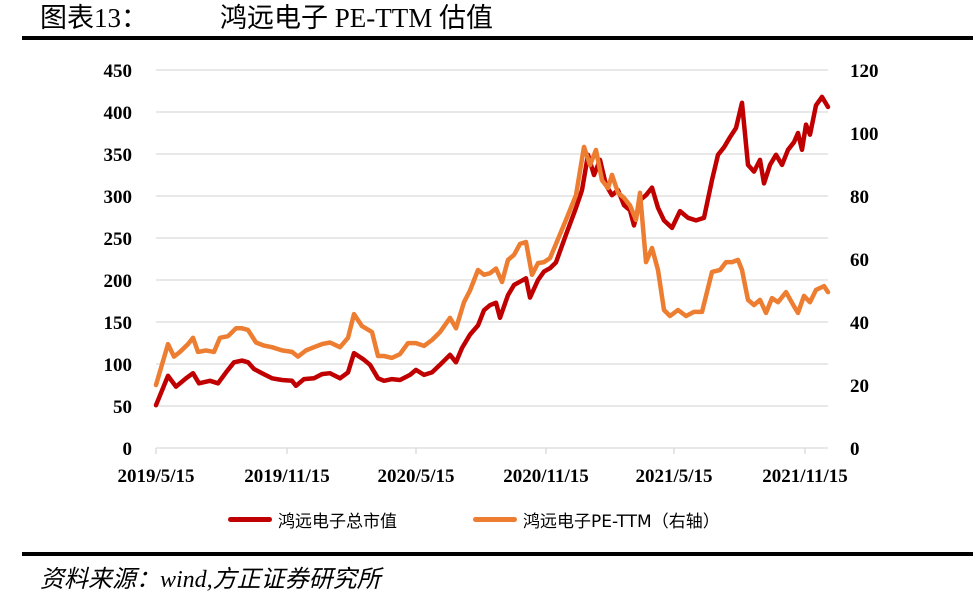 This screenshot has width=973, height=611. Describe the element at coordinates (118, 239) in the screenshot. I see `left-axis-tick: 250` at that location.